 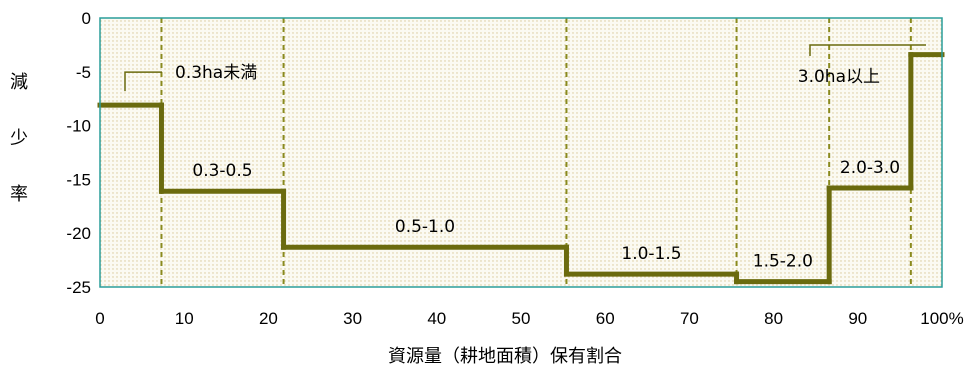 I want to click on y-tick-label: -25, so click(x=78, y=287).